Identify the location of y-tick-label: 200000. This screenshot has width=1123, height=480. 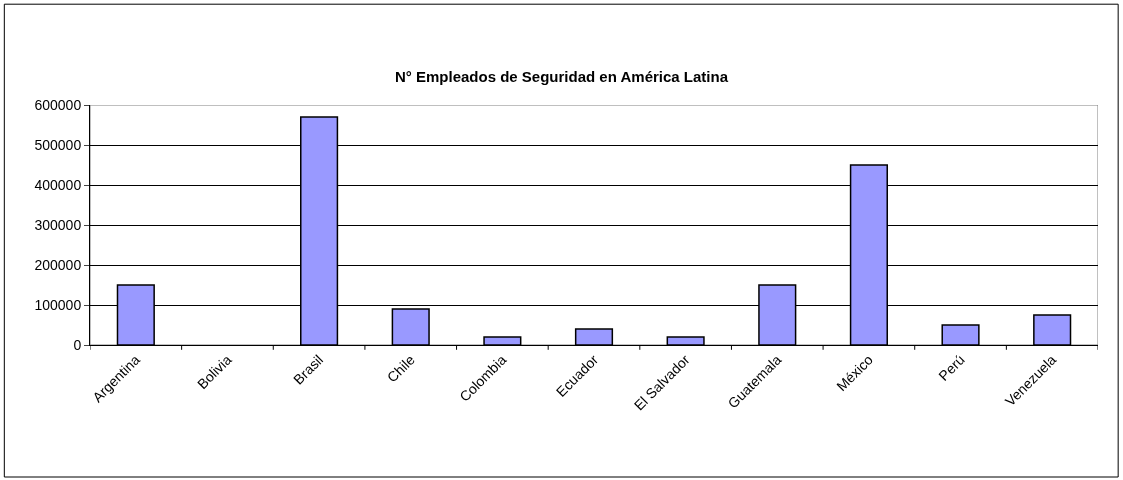
(58, 264).